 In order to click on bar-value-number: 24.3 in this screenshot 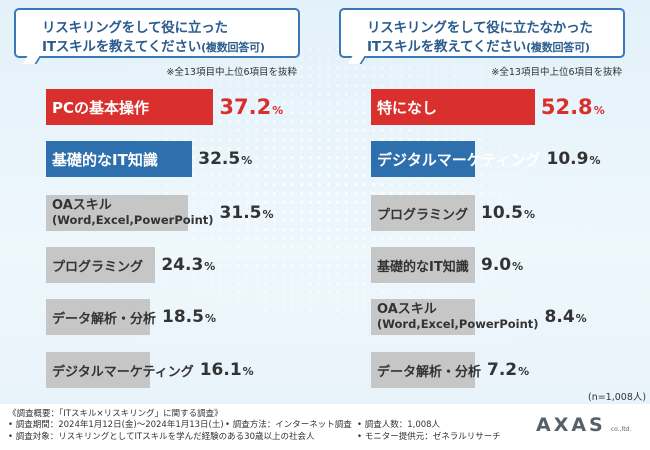, I will do `click(182, 265)`.